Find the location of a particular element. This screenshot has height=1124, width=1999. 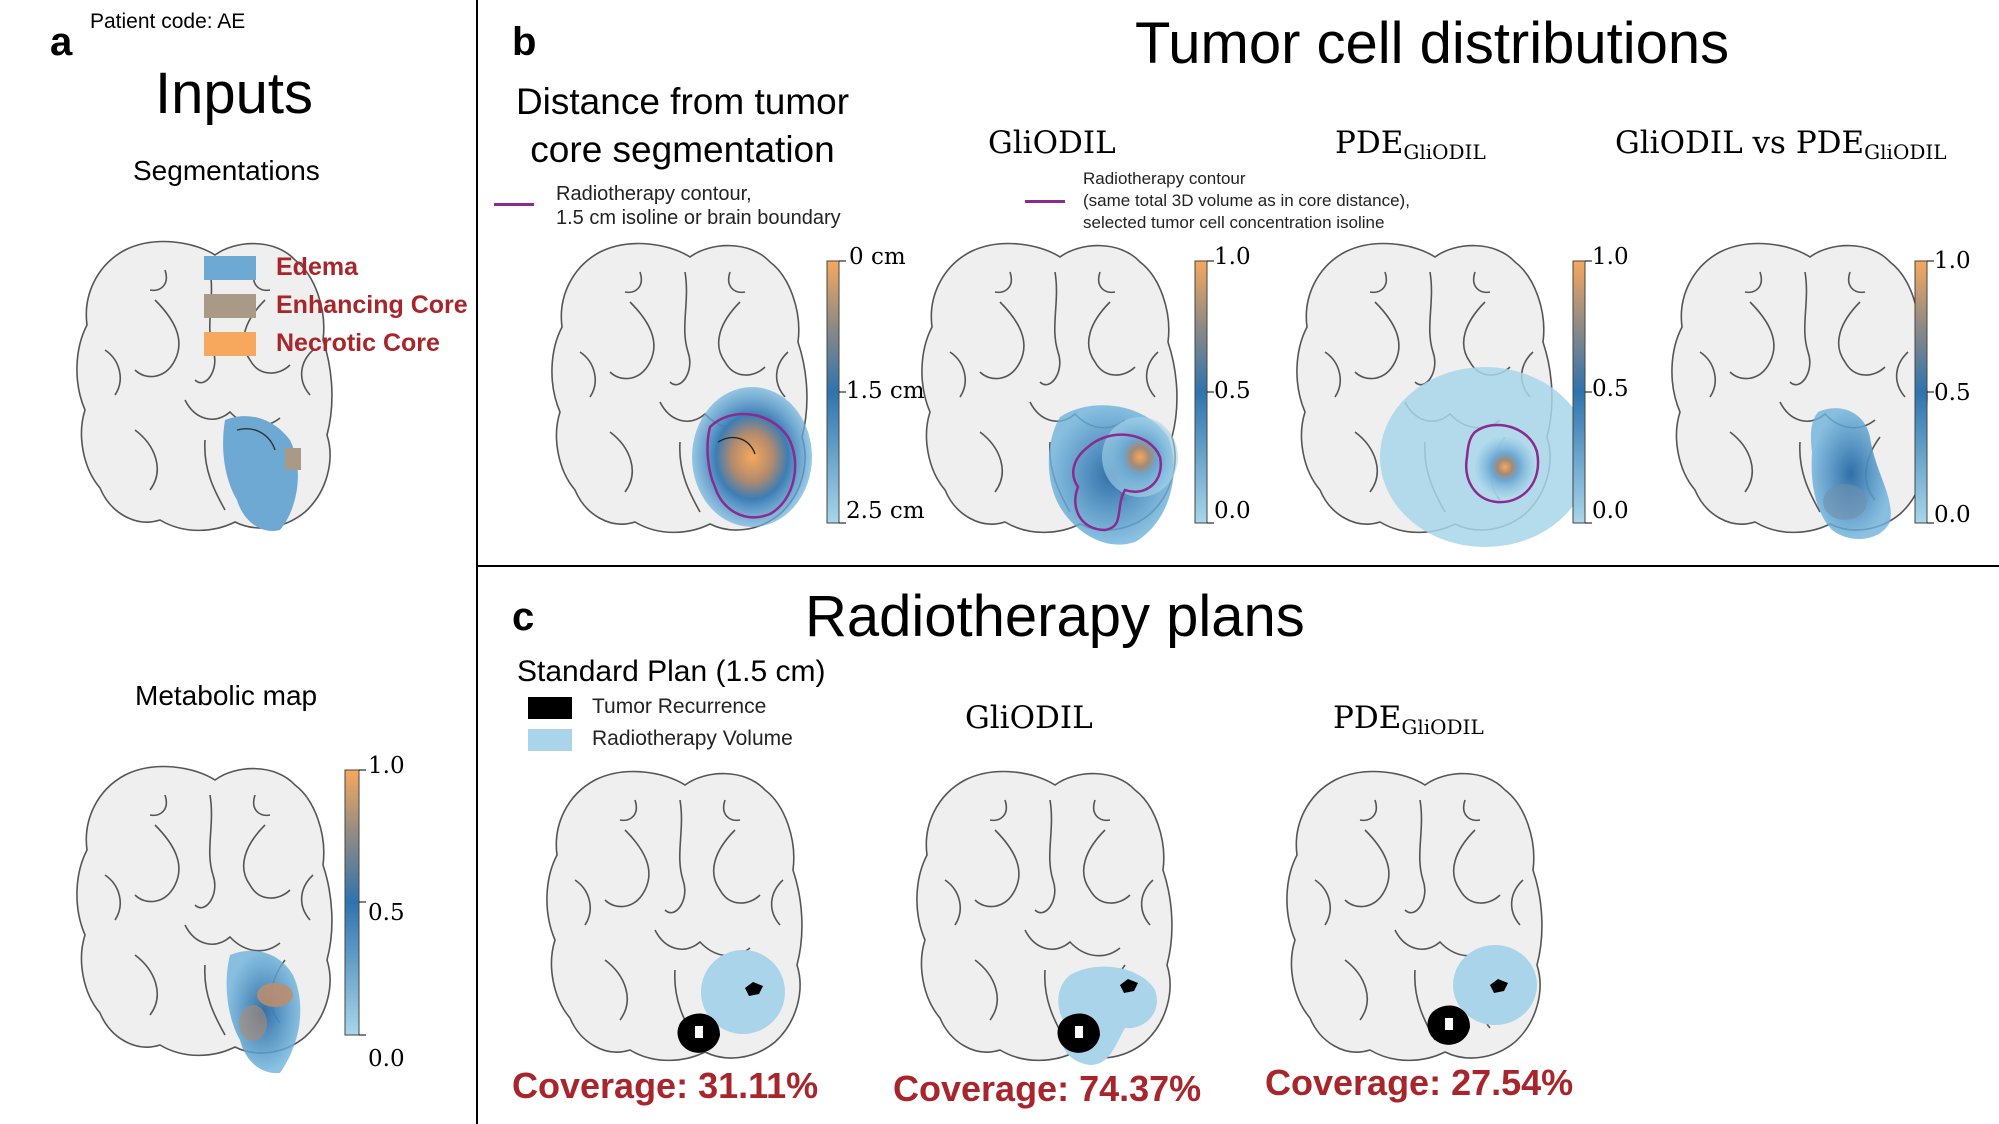

panel-c-title: Radiotherapy plans is located at coordinates (1055, 616).